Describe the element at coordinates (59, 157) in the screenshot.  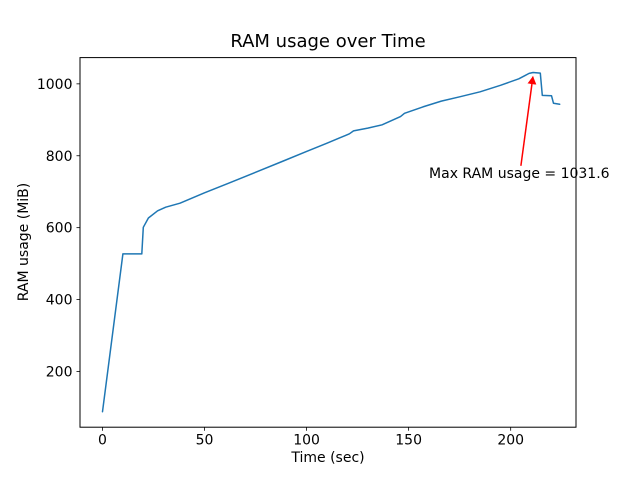
I see `y-tick-label: 800` at that location.